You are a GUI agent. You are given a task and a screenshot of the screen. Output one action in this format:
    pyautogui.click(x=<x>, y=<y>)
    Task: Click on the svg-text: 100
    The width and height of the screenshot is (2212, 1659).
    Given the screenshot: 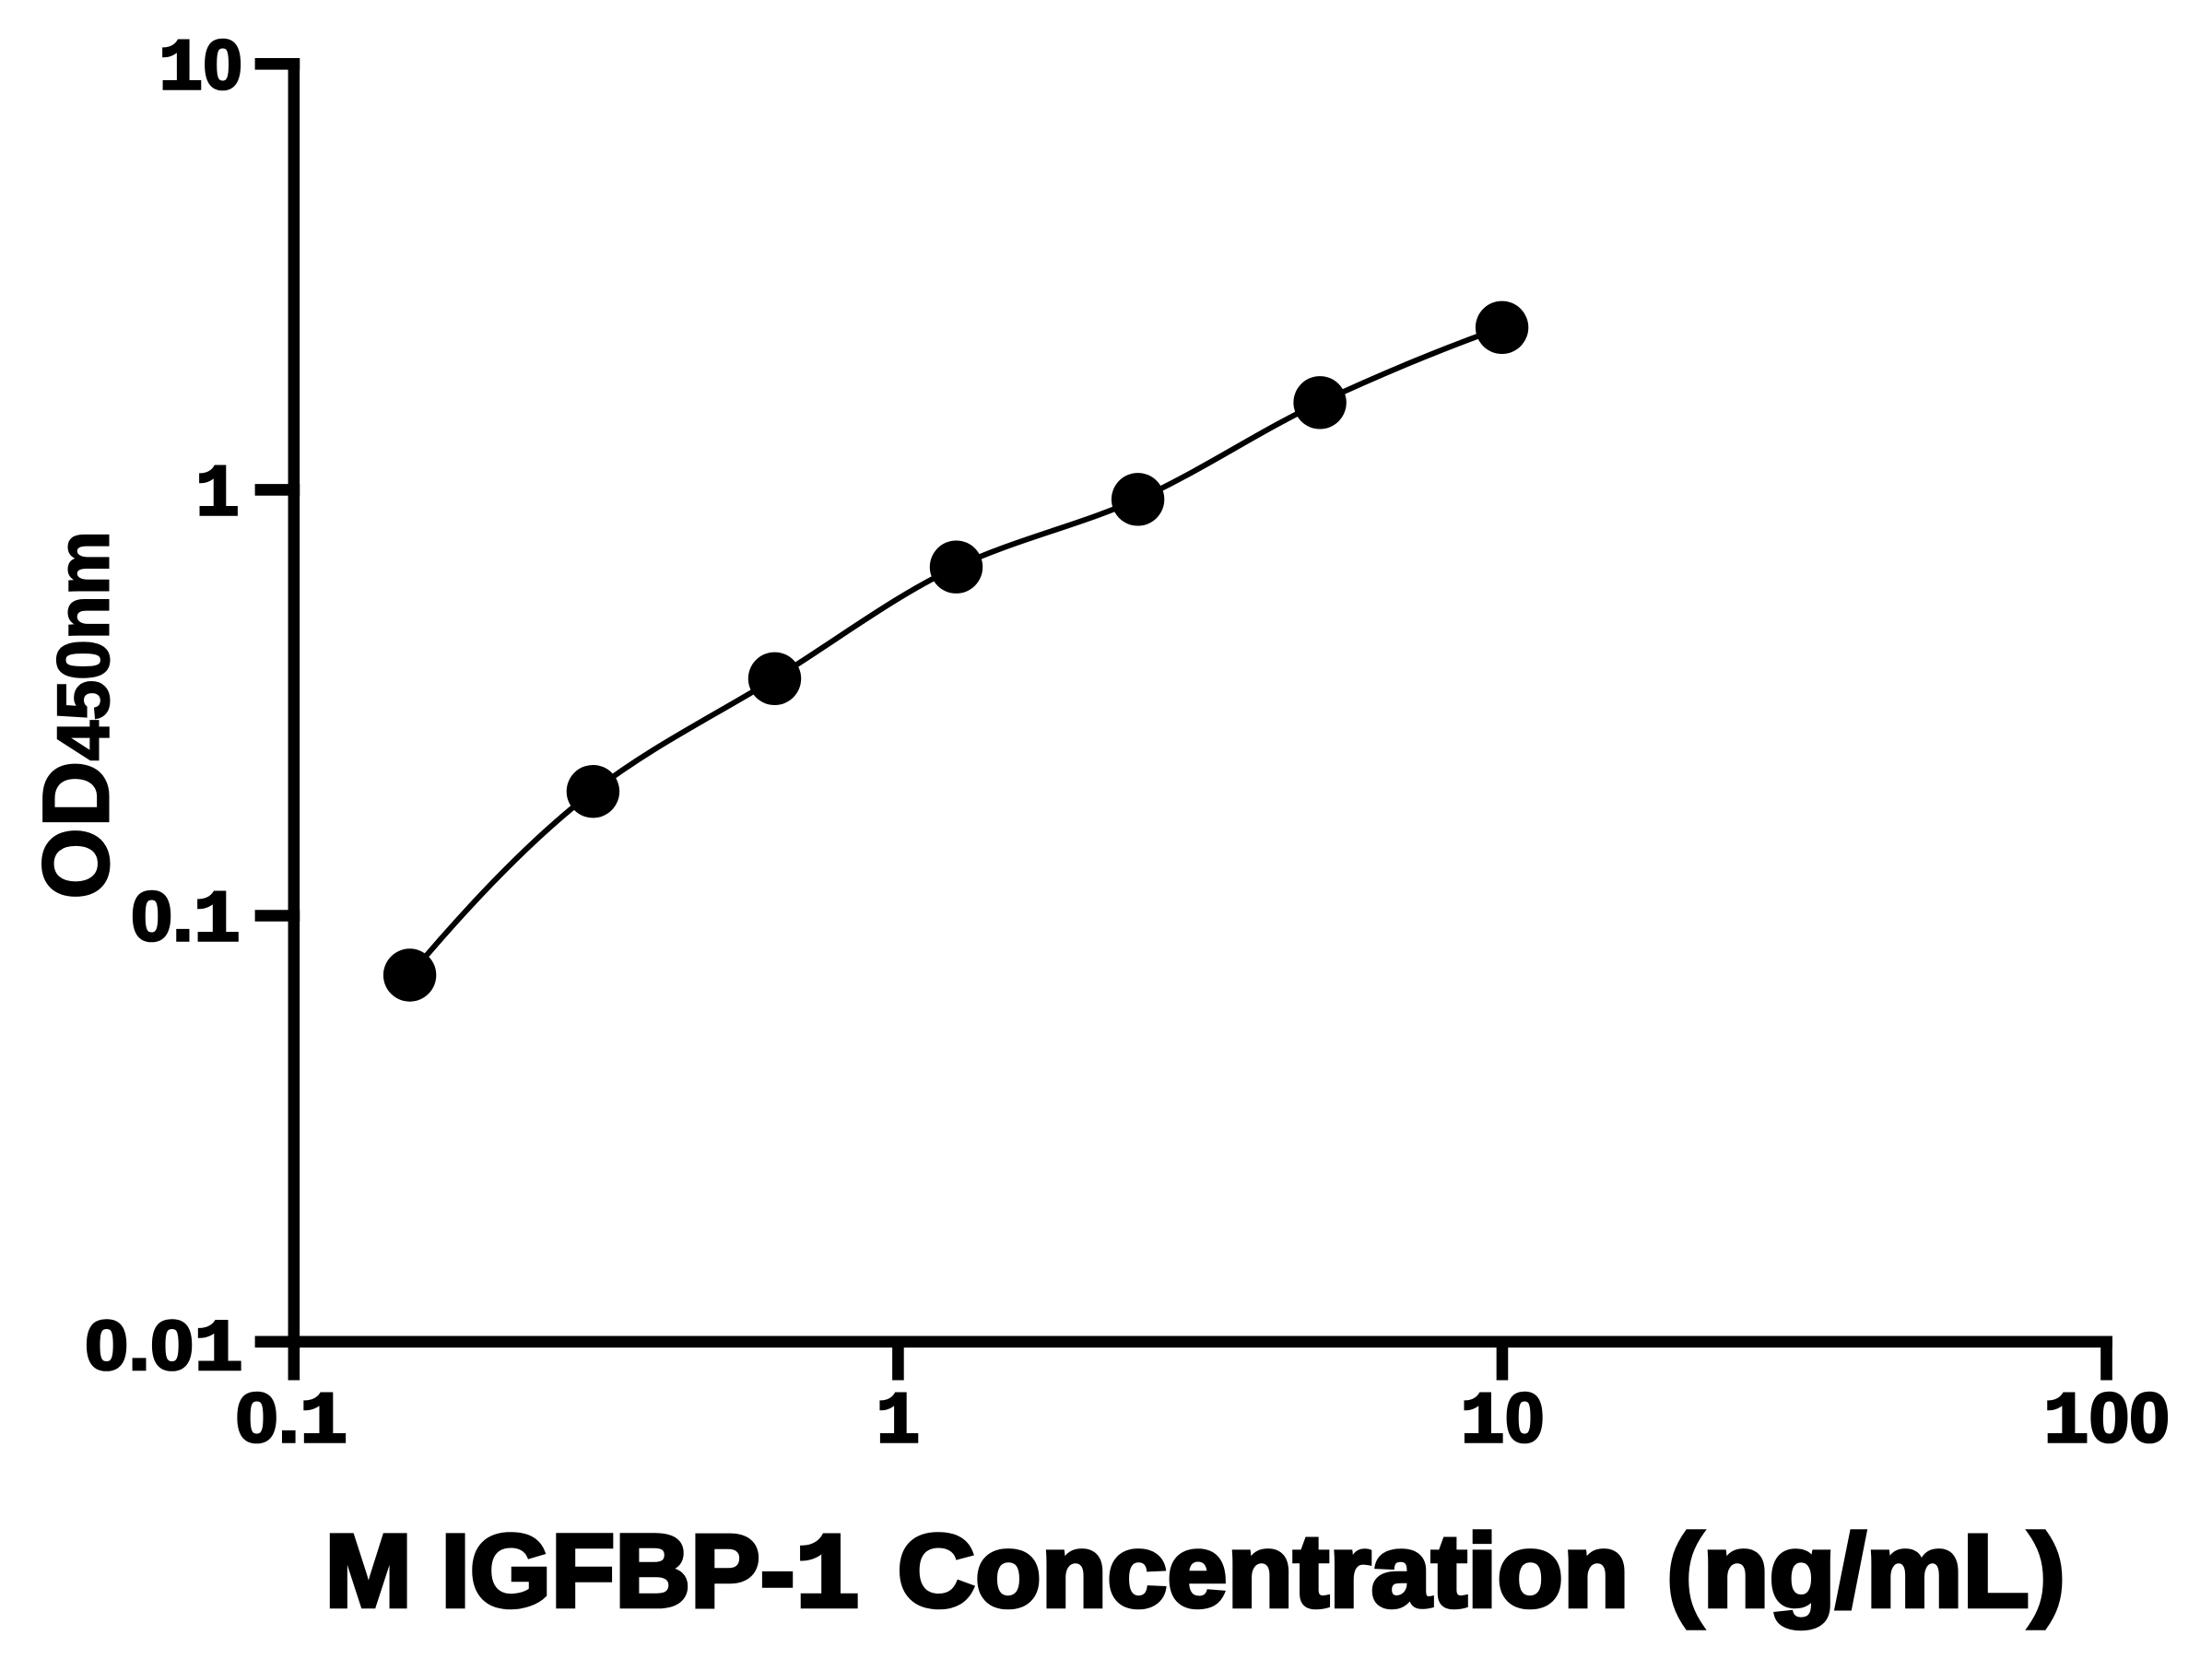 What is the action you would take?
    pyautogui.click(x=2106, y=1422)
    